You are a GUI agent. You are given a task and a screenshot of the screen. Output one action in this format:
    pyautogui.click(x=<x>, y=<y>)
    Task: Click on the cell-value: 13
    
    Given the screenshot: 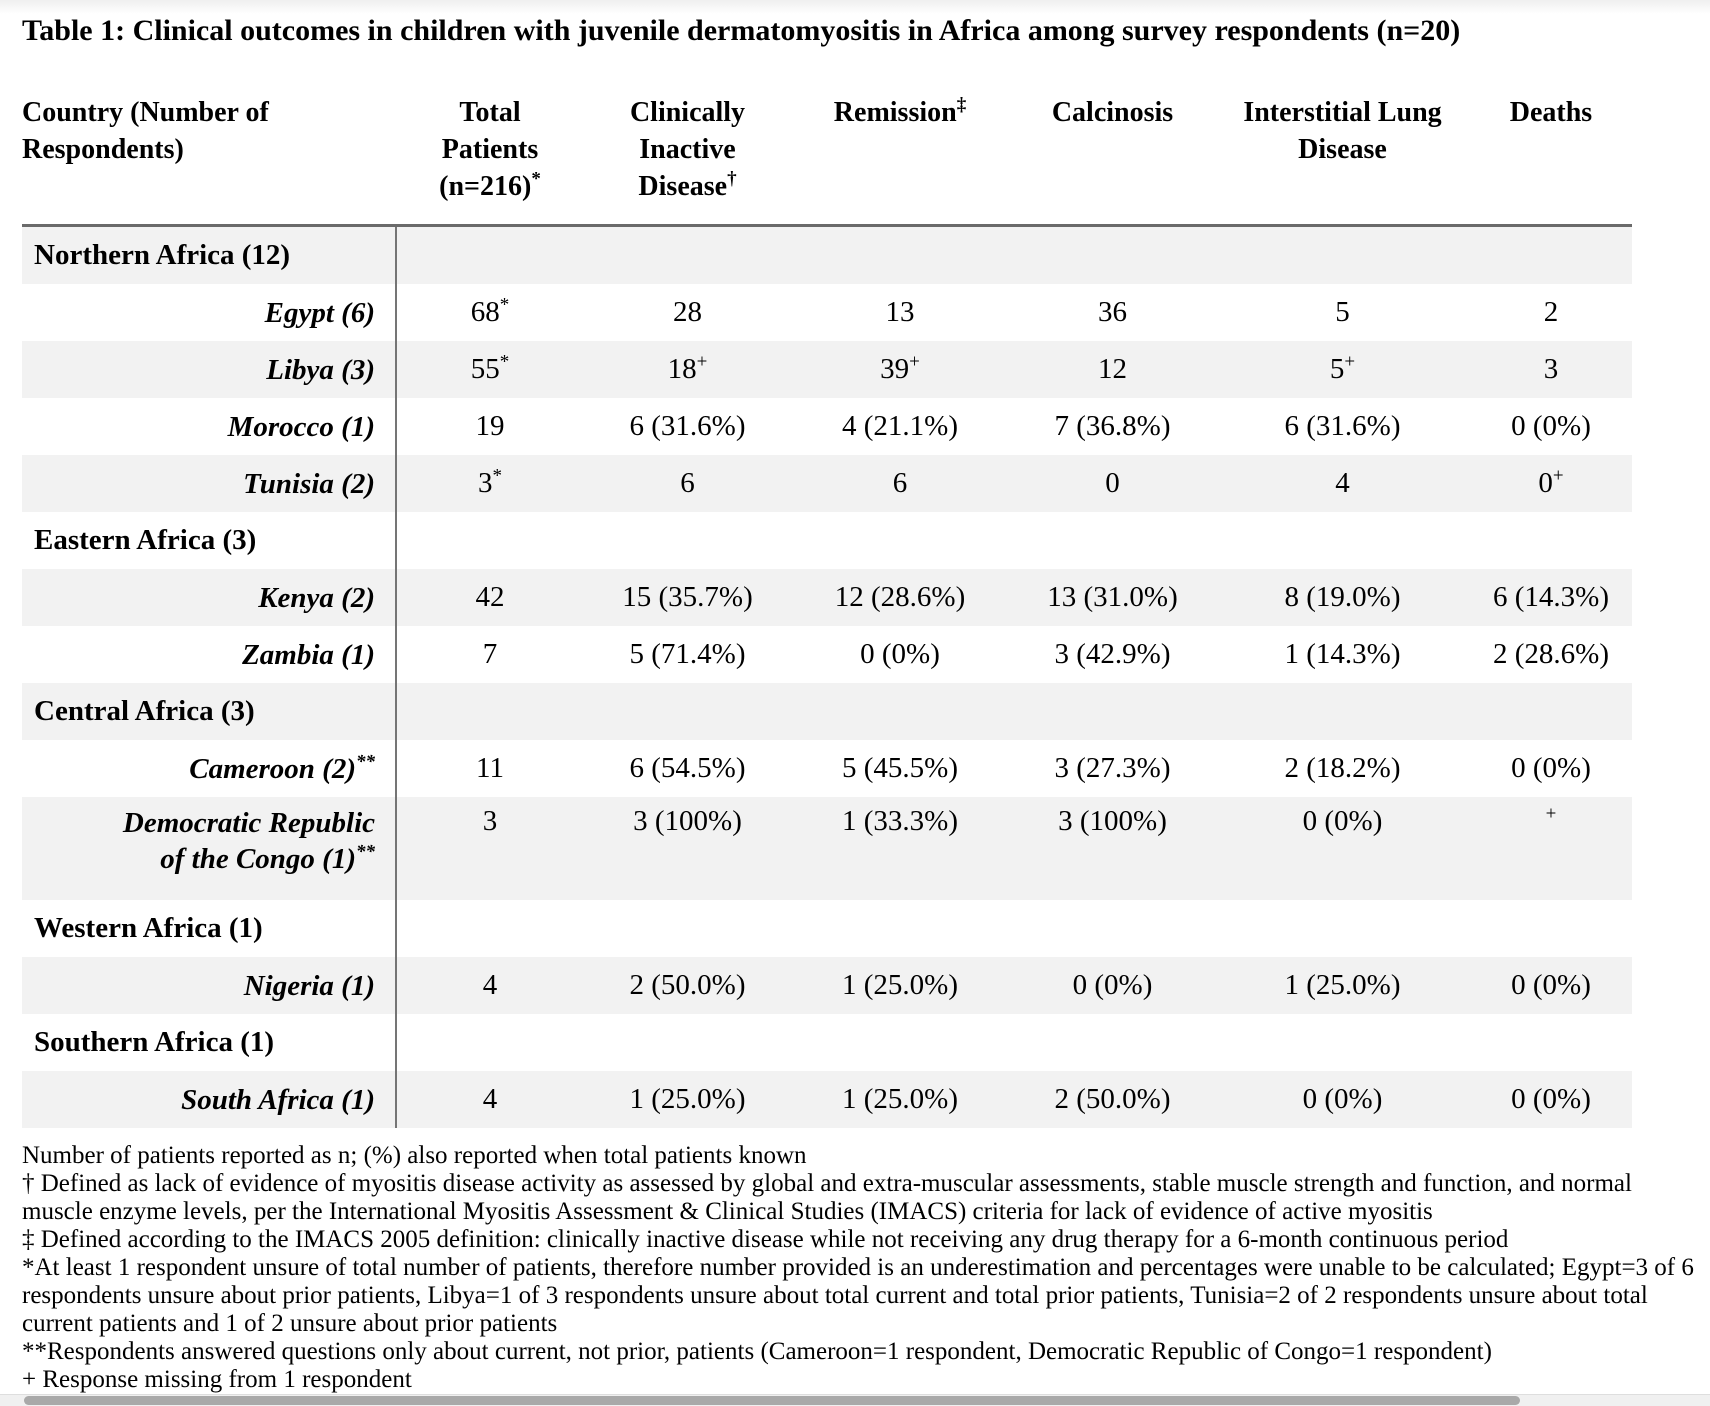 What is the action you would take?
    pyautogui.click(x=900, y=312)
    